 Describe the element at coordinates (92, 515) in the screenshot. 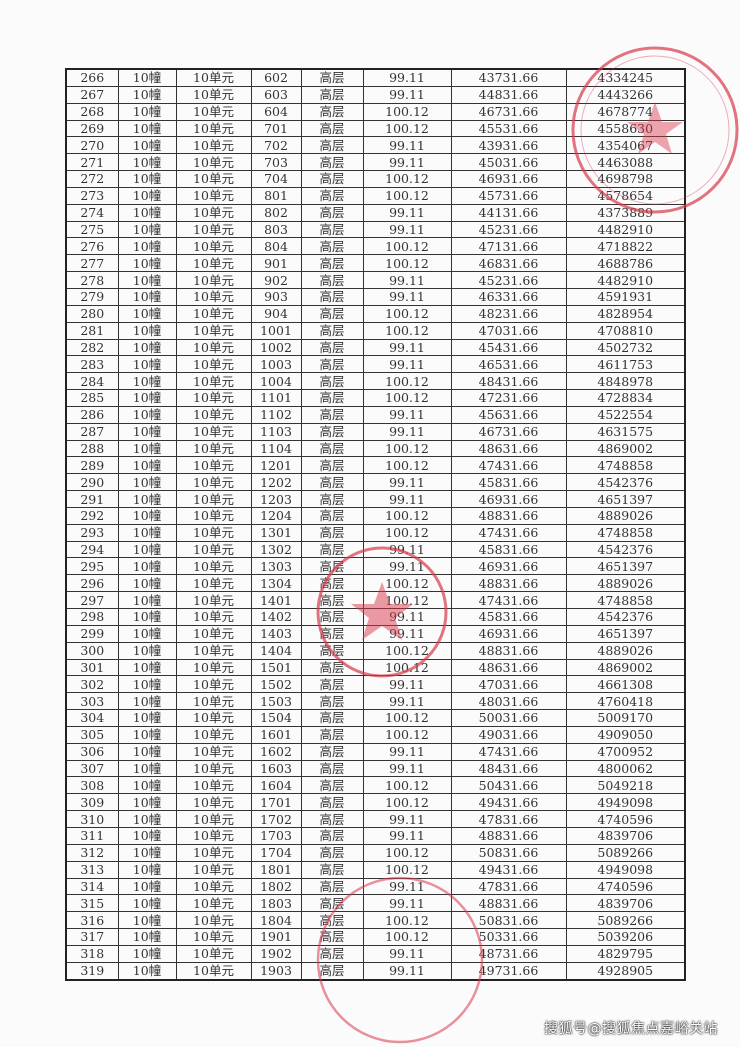

I see `row-number-cell: 292` at that location.